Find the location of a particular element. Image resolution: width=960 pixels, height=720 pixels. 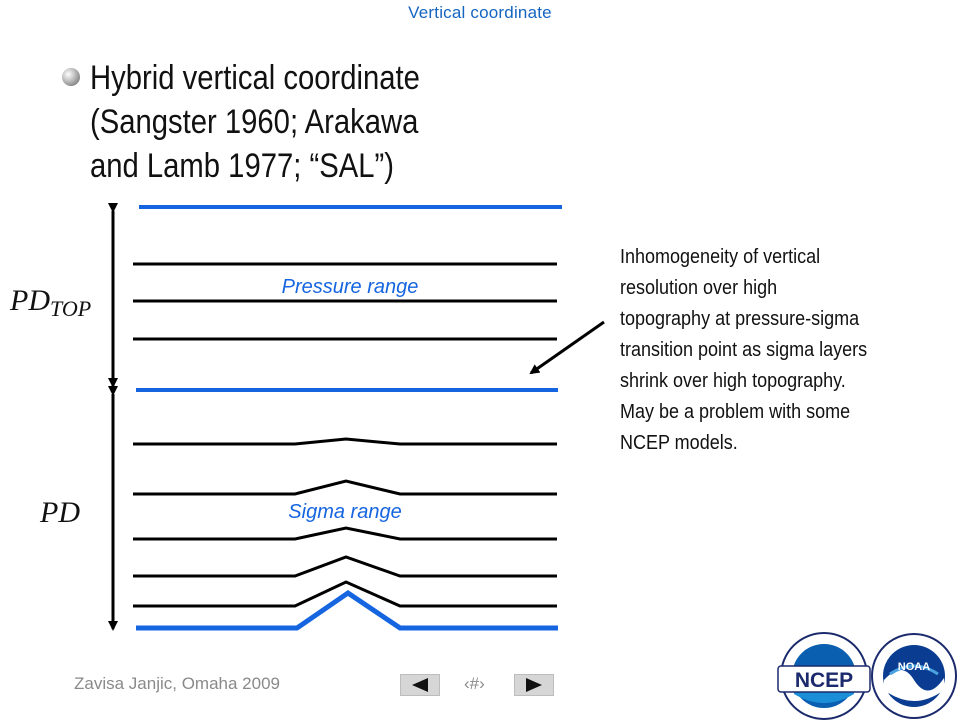

bullet-sphere-icon is located at coordinates (71, 77).